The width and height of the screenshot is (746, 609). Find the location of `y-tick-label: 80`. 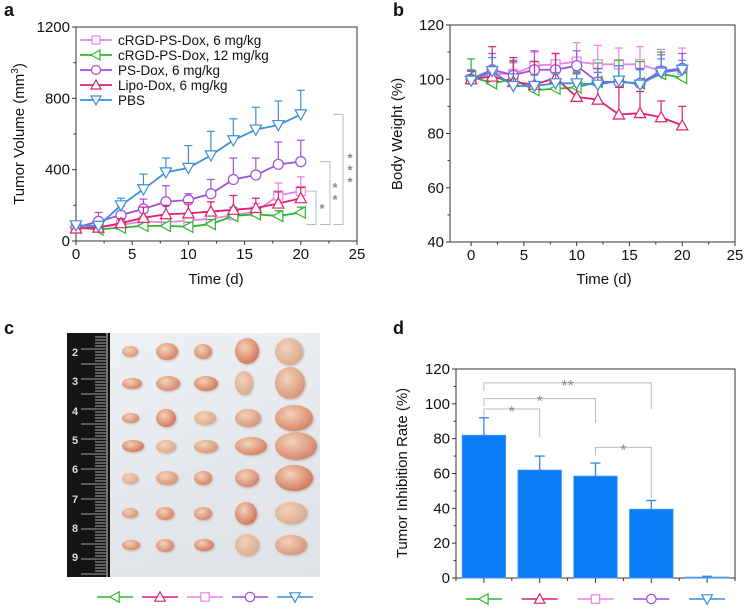

y-tick-label: 80 is located at coordinates (435, 134).